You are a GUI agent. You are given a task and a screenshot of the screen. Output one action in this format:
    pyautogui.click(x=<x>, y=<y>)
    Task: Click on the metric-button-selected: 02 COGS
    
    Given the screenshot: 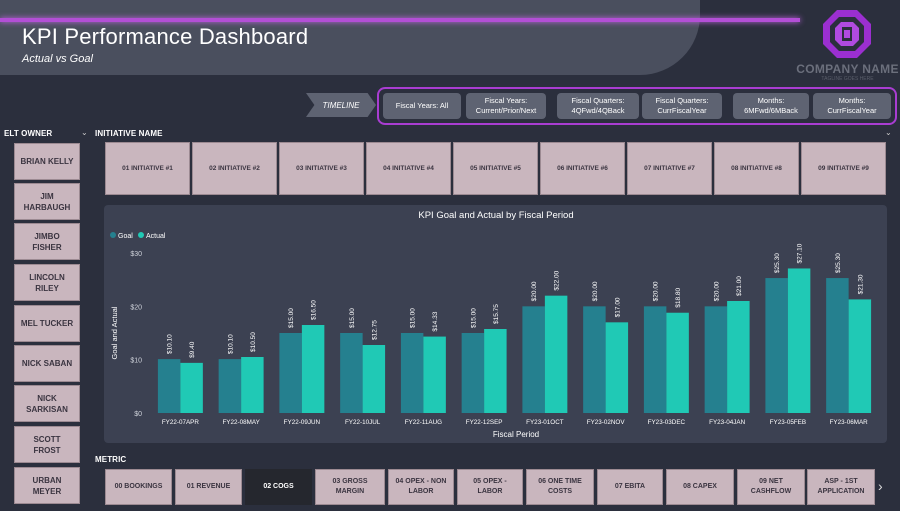 What is the action you would take?
    pyautogui.click(x=278, y=487)
    